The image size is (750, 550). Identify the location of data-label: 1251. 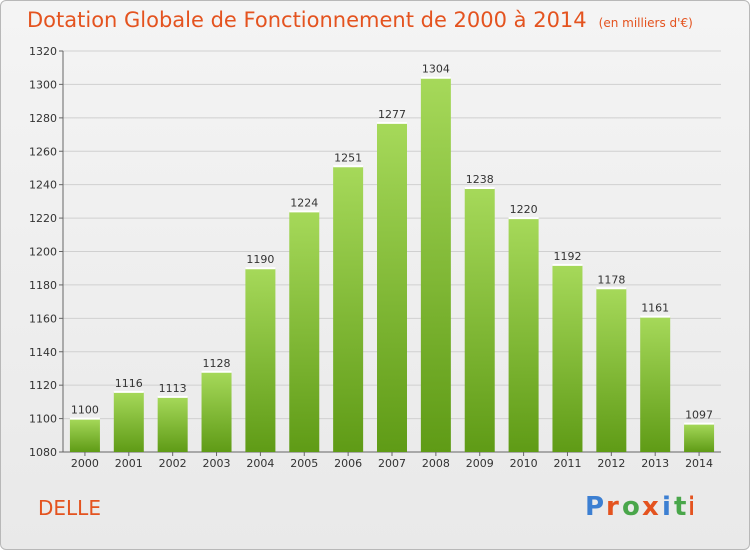
(348, 157).